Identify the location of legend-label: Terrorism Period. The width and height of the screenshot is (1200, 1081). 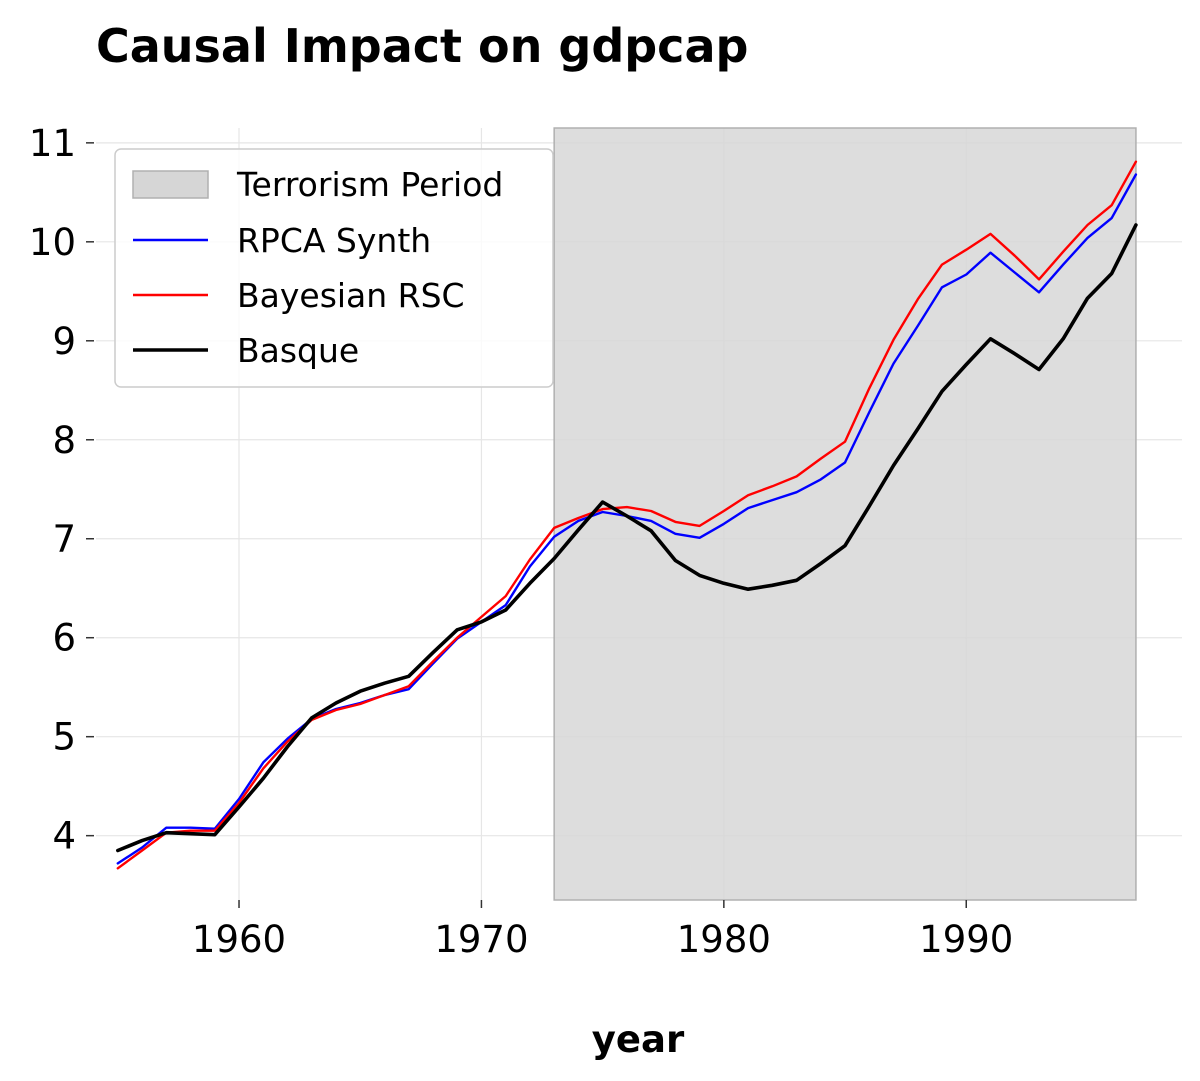
(369, 184).